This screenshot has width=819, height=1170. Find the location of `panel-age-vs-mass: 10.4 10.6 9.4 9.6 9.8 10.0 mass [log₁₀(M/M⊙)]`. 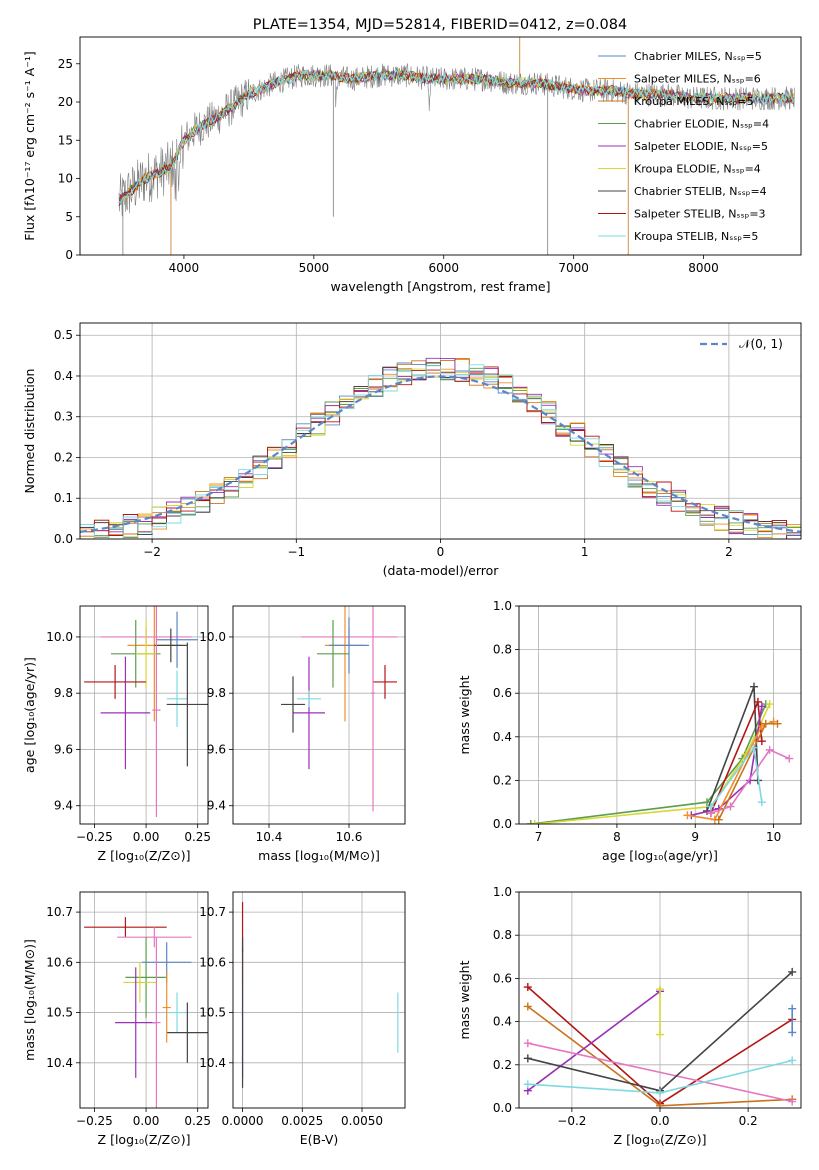

panel-age-vs-mass: 10.4 10.6 9.4 9.6 9.8 10.0 mass [log₁₀(M/M⊙)] is located at coordinates (302, 734).